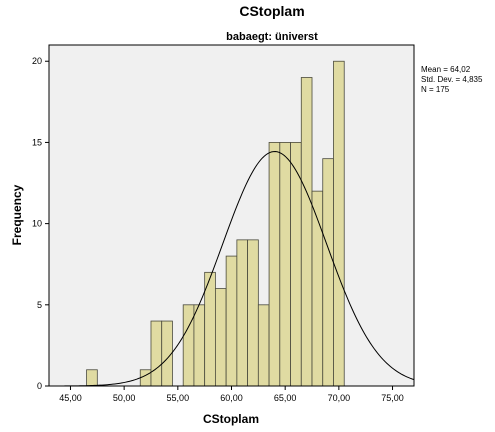 Image resolution: width=495 pixels, height=432 pixels. Describe the element at coordinates (285, 398) in the screenshot. I see `x-tick-label: 65,00` at that location.